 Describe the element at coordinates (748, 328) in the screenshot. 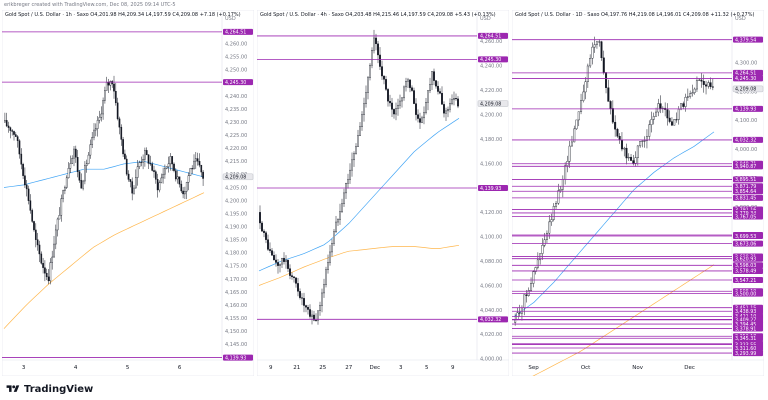

I see `price-level-tag: 3,378.91` at that location.